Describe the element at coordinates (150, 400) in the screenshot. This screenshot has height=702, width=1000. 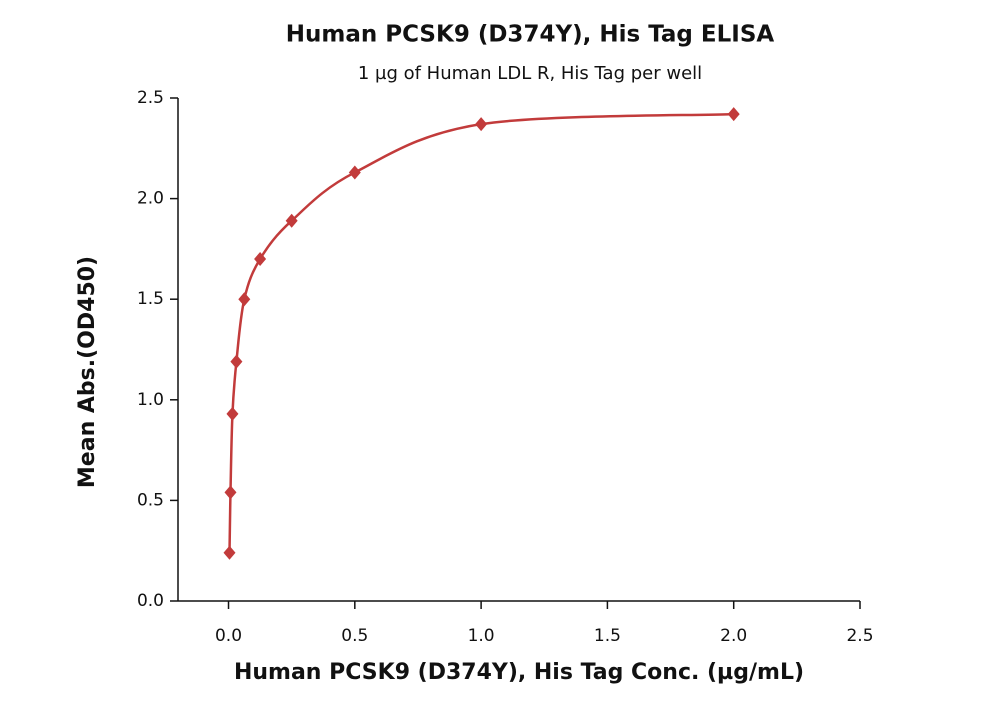
I see `y-tick-label: 1.0` at that location.